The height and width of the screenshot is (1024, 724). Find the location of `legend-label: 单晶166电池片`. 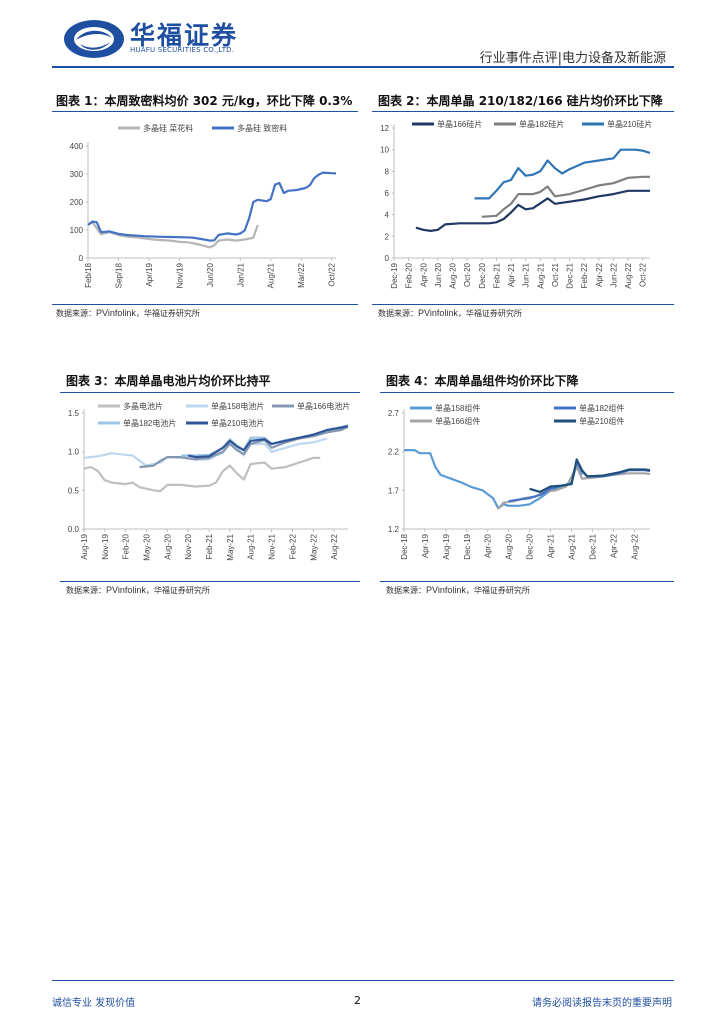

legend-label: 单晶166电池片 is located at coordinates (323, 406).